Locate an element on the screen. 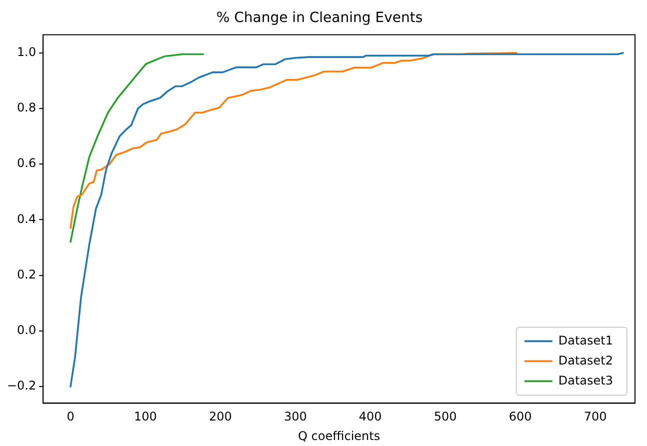 The height and width of the screenshot is (446, 647). x-tick-label: 500 is located at coordinates (445, 417).